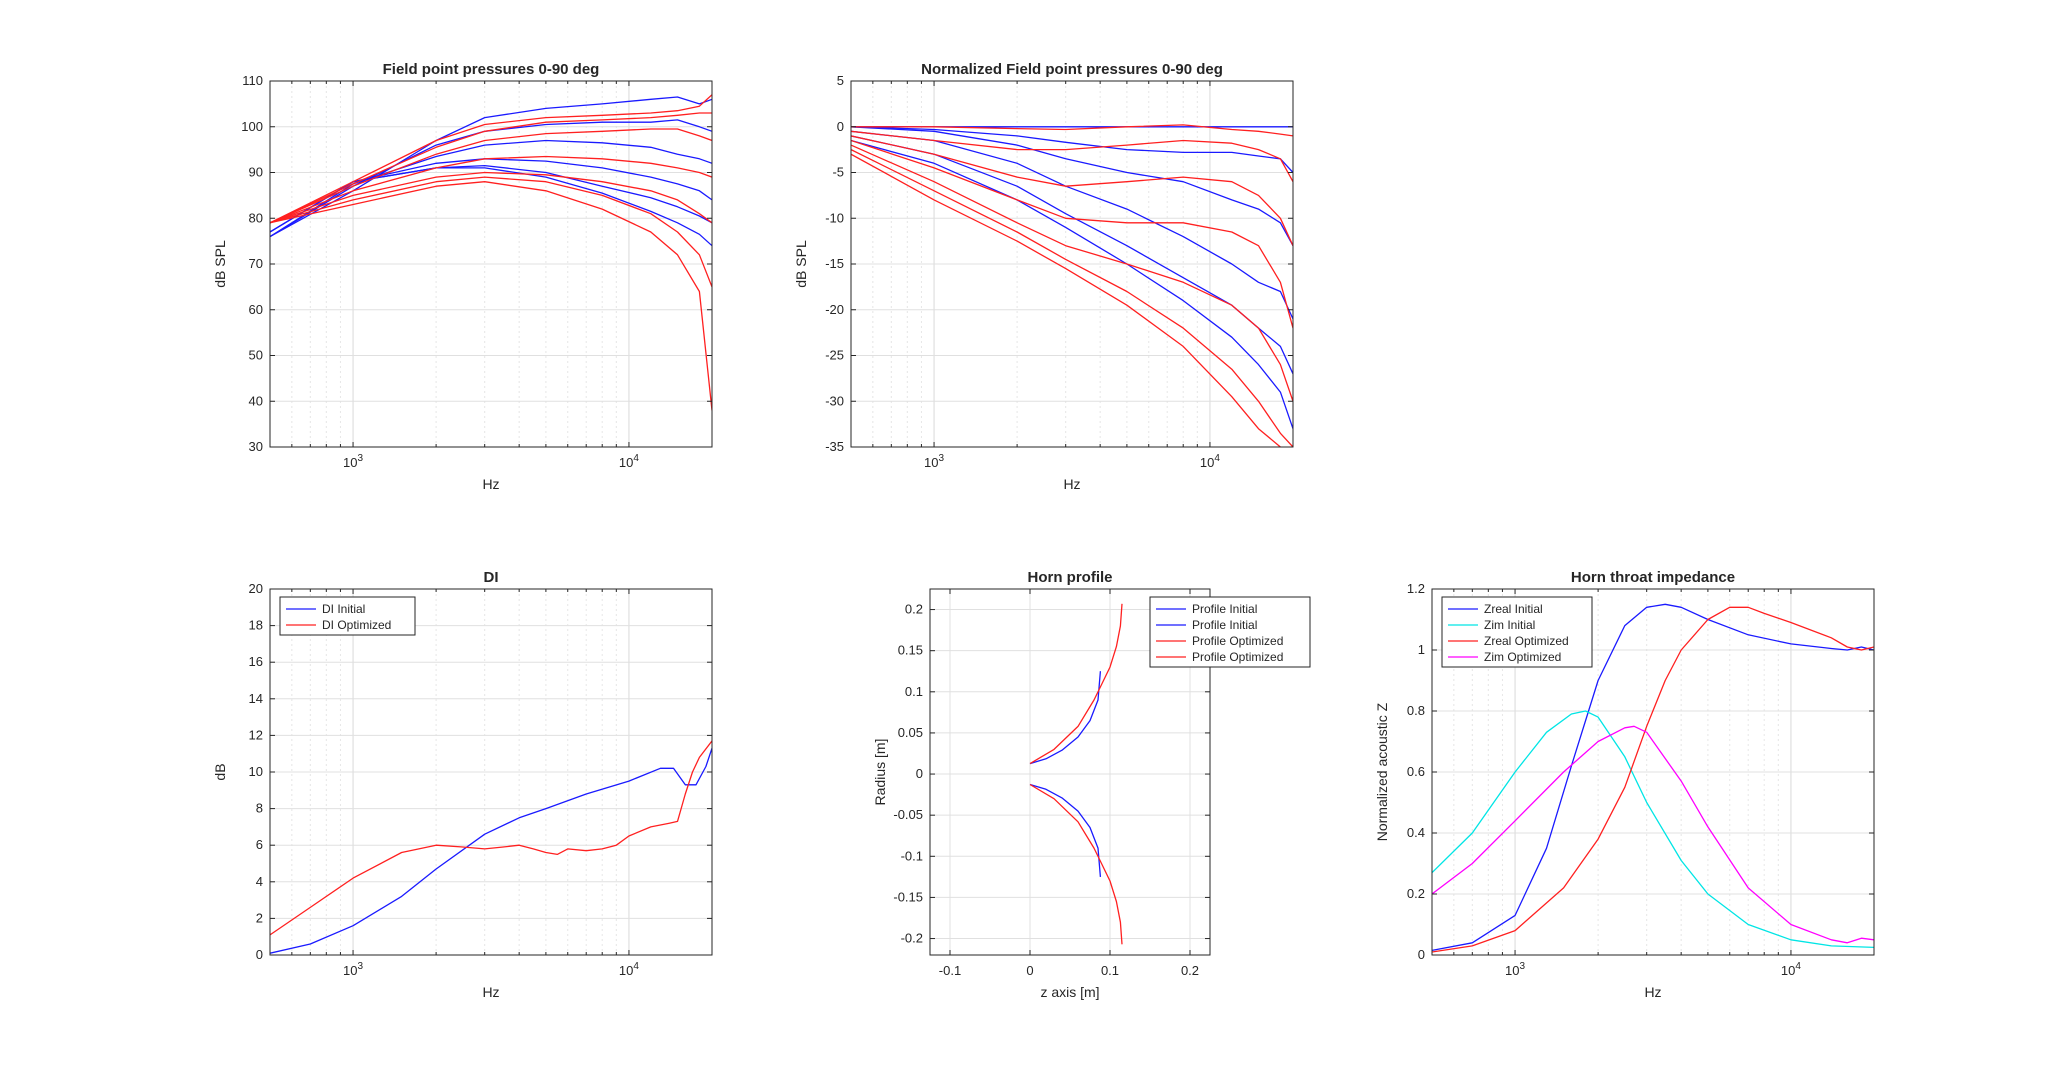 The width and height of the screenshot is (2048, 1066). What do you see at coordinates (1526, 641) in the screenshot?
I see `legend-entry: Zreal Optimized` at bounding box center [1526, 641].